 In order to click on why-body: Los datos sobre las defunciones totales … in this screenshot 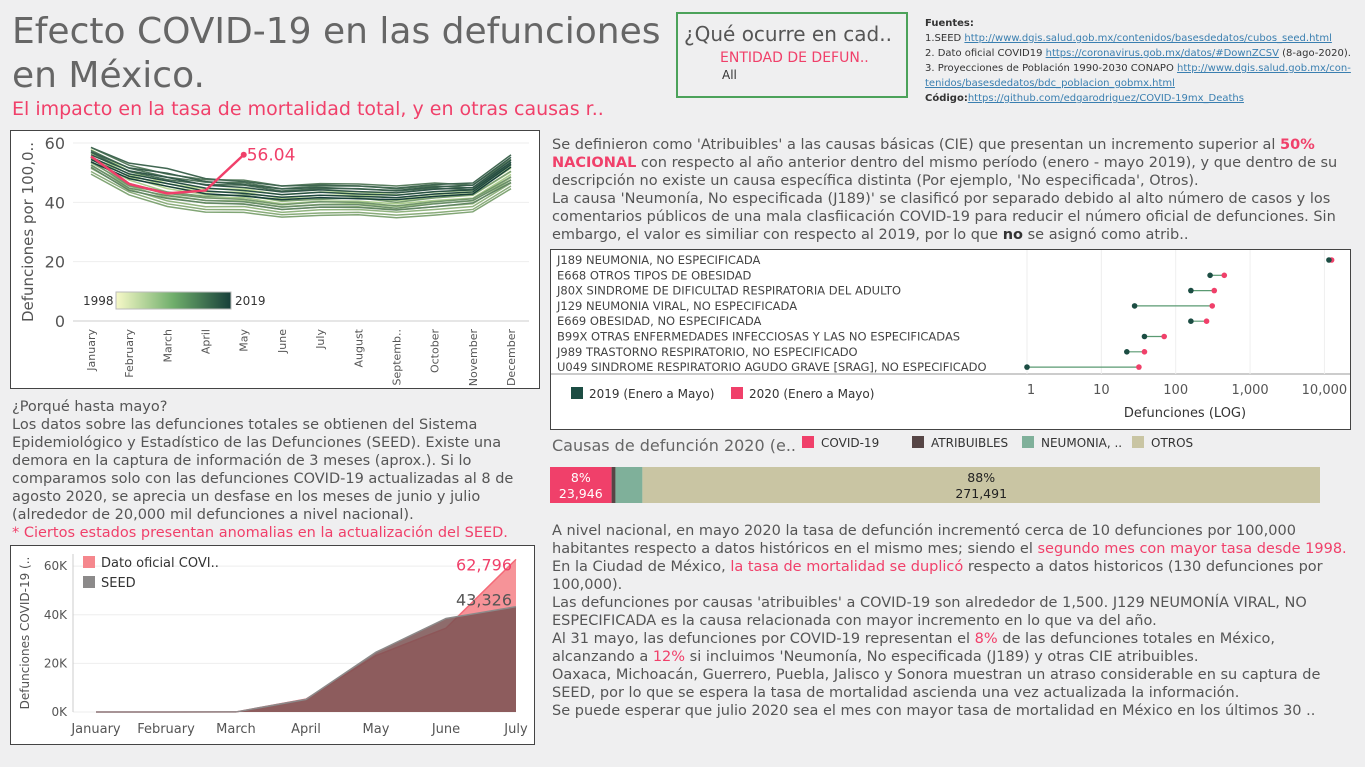, I will do `click(263, 470)`.